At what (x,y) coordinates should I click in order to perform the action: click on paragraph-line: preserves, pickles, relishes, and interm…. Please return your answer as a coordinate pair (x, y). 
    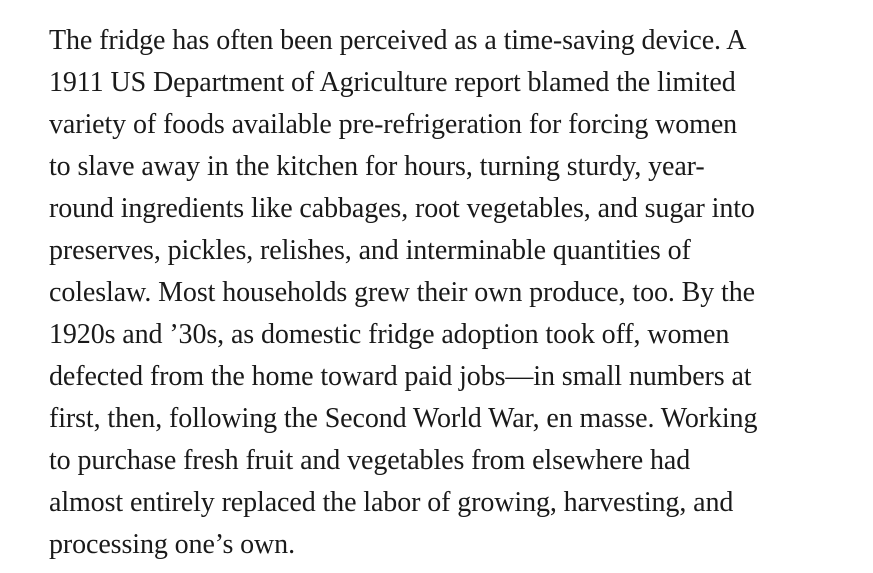
    Looking at the image, I should click on (370, 250).